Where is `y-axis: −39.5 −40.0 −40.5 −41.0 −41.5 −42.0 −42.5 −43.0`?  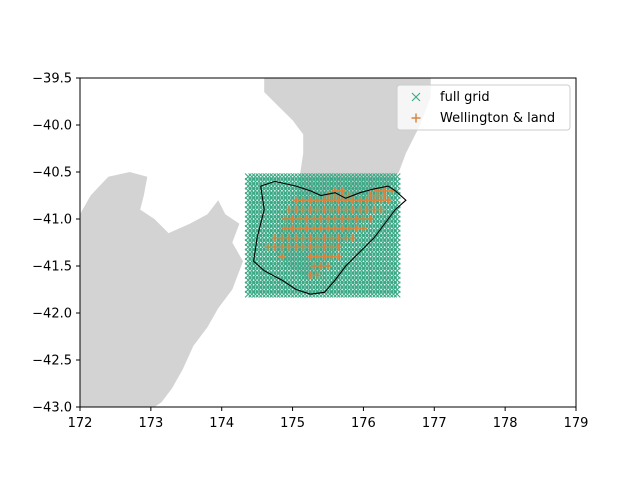
y-axis: −39.5 −40.0 −40.5 −41.0 −41.5 −42.0 −42.5 −43.0 is located at coordinates (56, 244).